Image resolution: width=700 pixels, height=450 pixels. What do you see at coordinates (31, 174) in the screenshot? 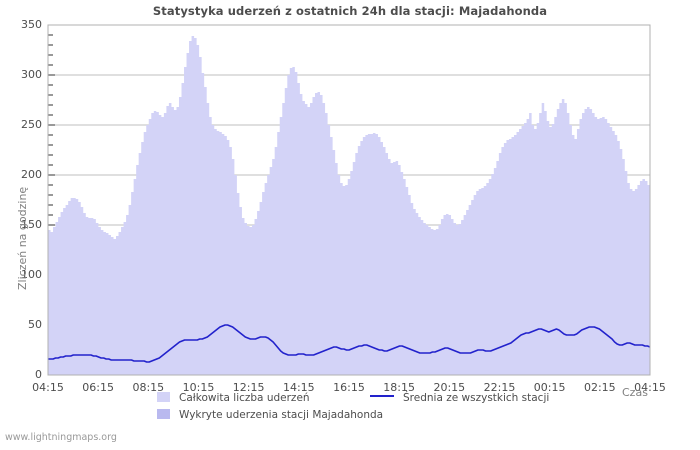
I see `y-tick-label: 200` at bounding box center [31, 174].